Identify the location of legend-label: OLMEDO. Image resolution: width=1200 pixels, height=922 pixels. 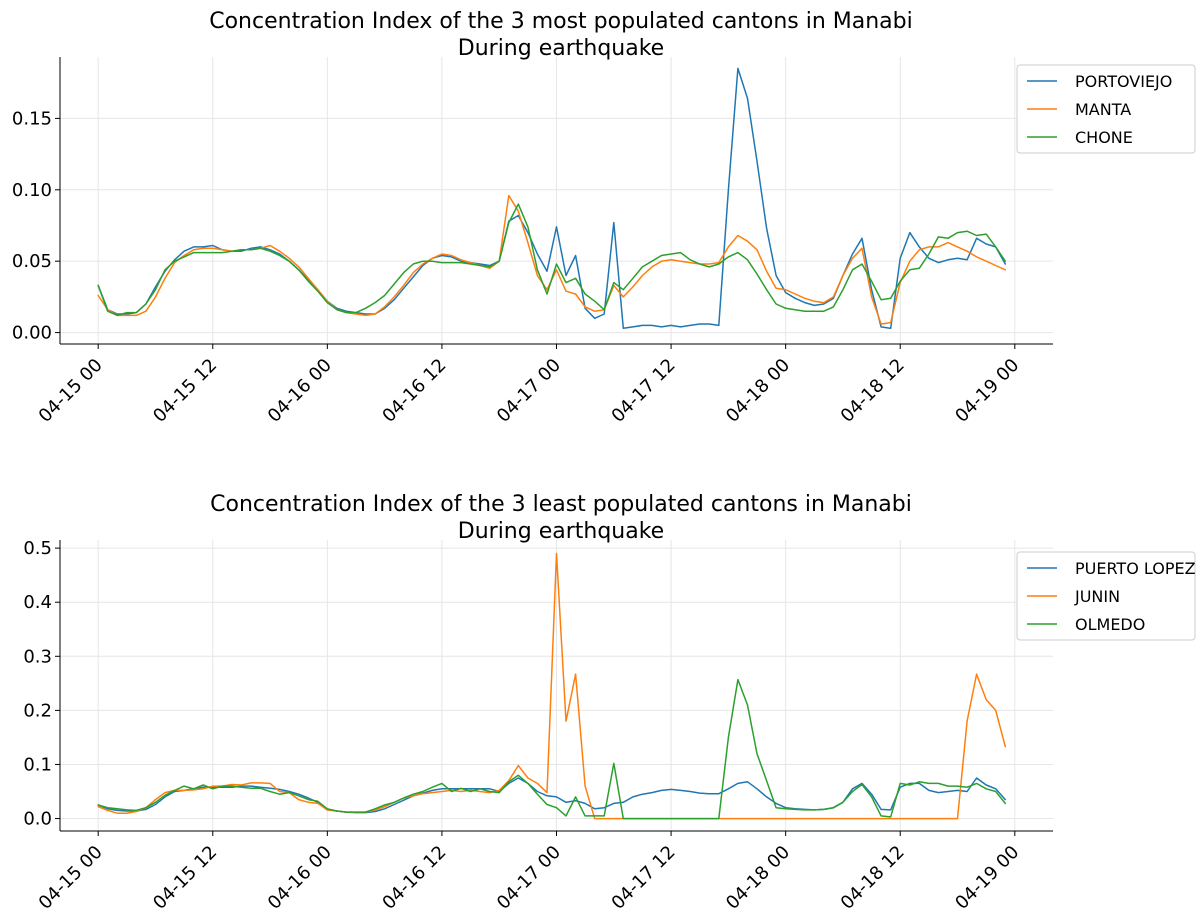
(1110, 624).